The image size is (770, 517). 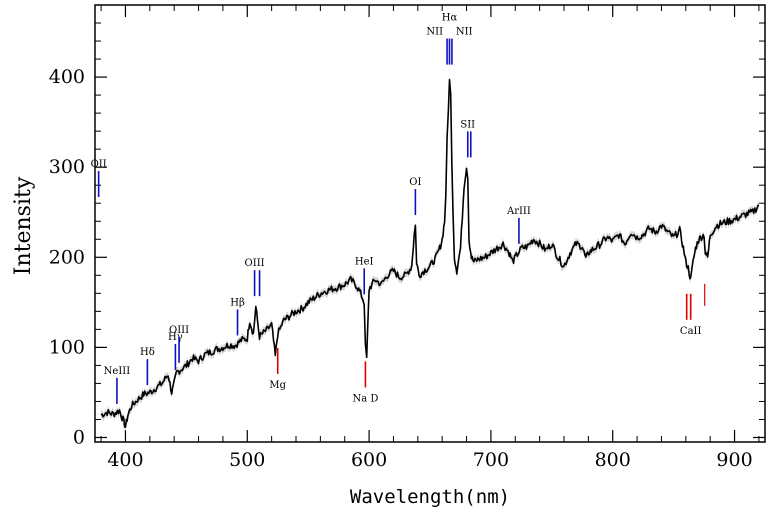 What do you see at coordinates (278, 369) in the screenshot?
I see `absorption-marker: Mg` at bounding box center [278, 369].